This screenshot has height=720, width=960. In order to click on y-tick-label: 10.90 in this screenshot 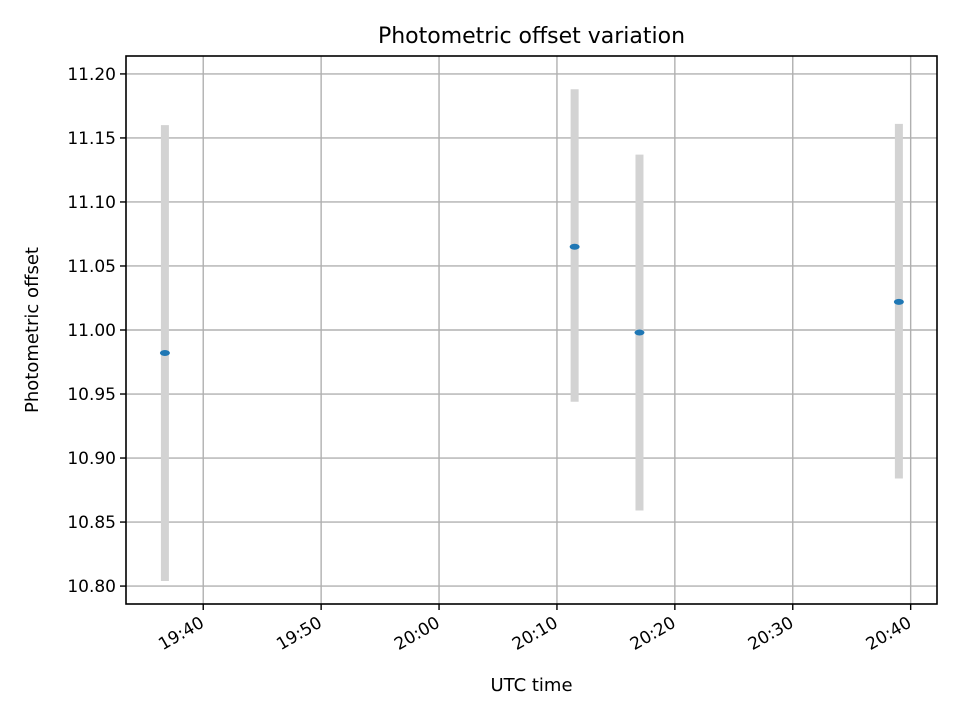, I will do `click(91, 459)`.